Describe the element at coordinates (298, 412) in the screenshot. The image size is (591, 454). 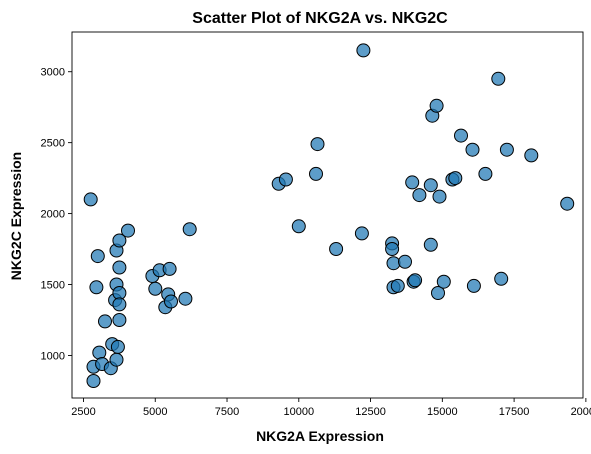
I see `x-tick-label: 10000` at that location.